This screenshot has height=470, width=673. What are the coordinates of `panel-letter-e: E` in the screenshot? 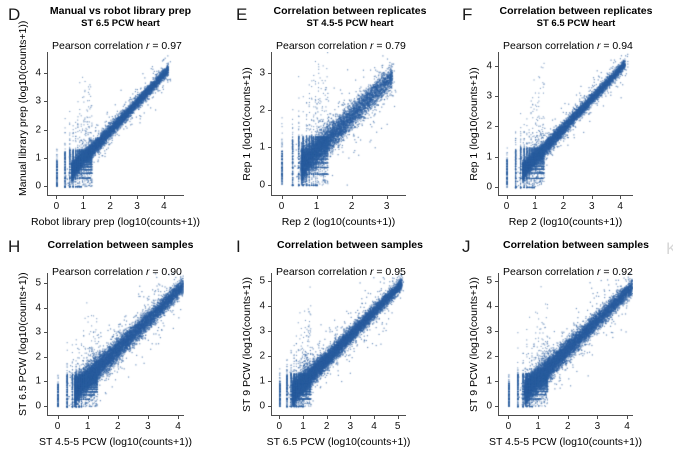 It's located at (242, 14).